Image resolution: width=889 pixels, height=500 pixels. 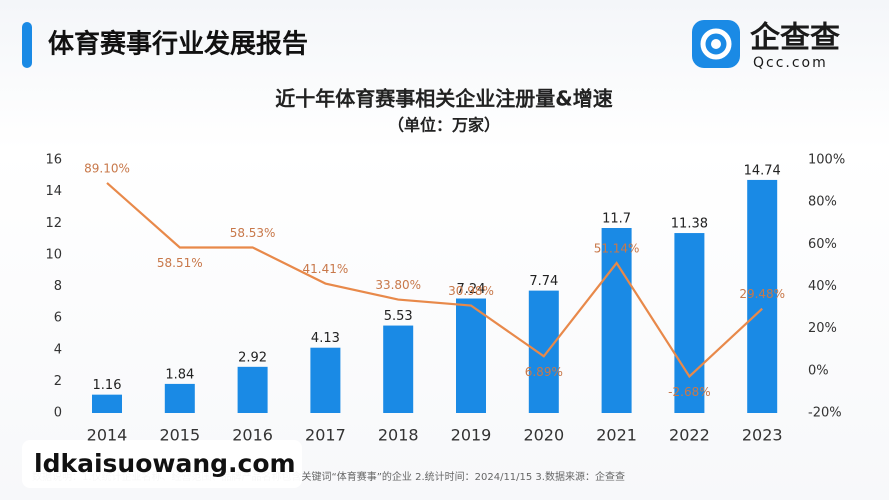 What do you see at coordinates (822, 244) in the screenshot?
I see `y2-tick-label: 60%` at bounding box center [822, 244].